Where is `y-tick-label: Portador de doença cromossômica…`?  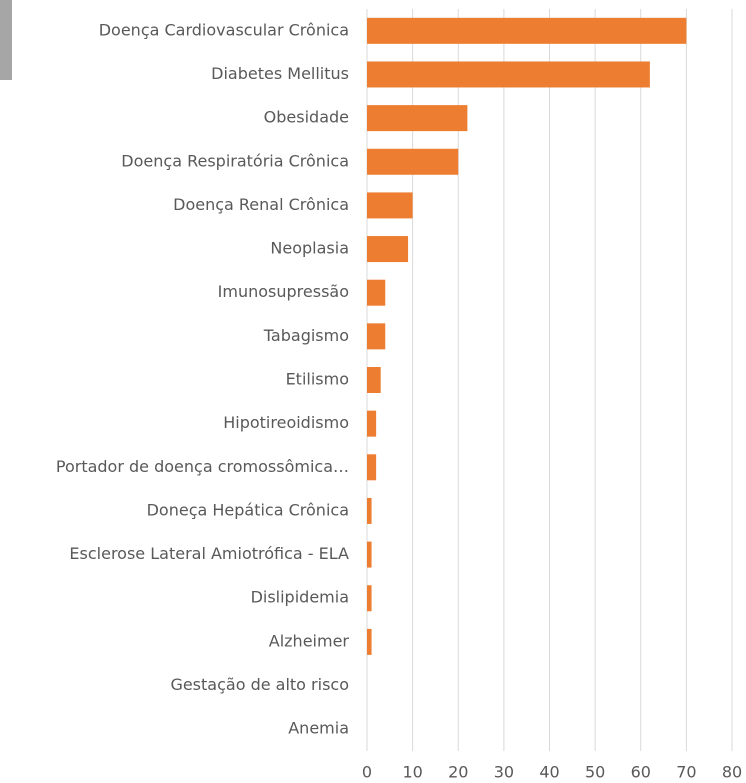 y-tick-label: Portador de doença cromossômica… is located at coordinates (202, 466).